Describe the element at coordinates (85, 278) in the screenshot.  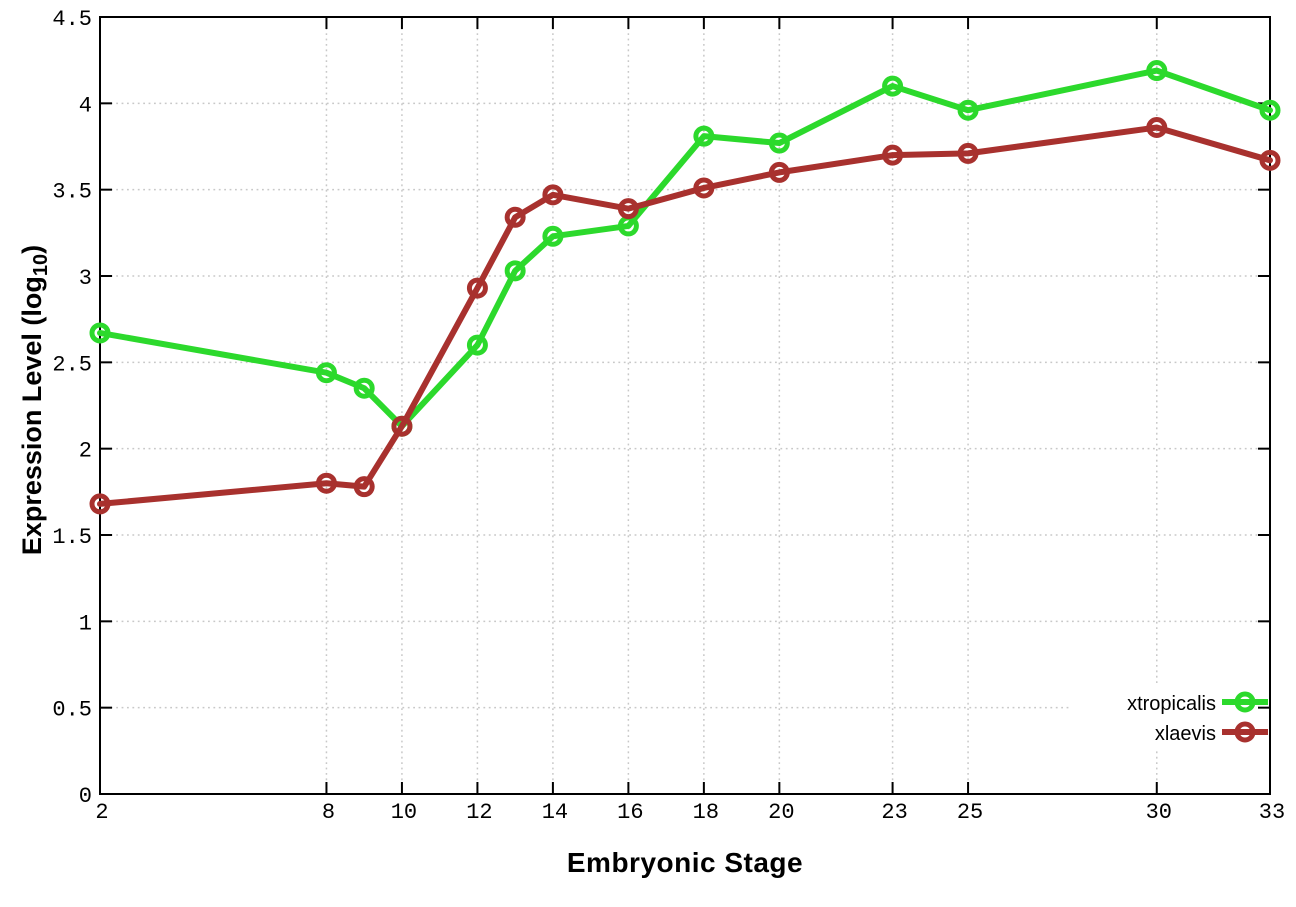
I see `y-tick-label: 3` at that location.